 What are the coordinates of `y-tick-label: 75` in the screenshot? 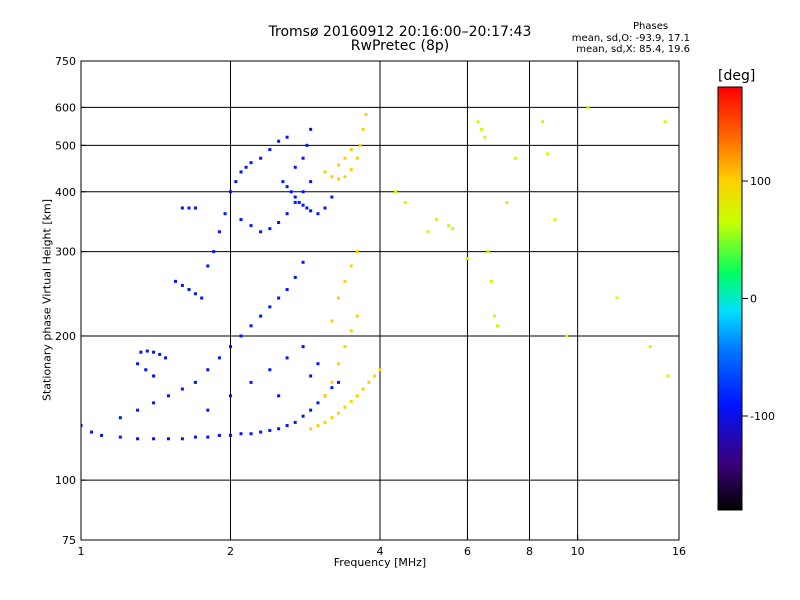 It's located at (69, 540).